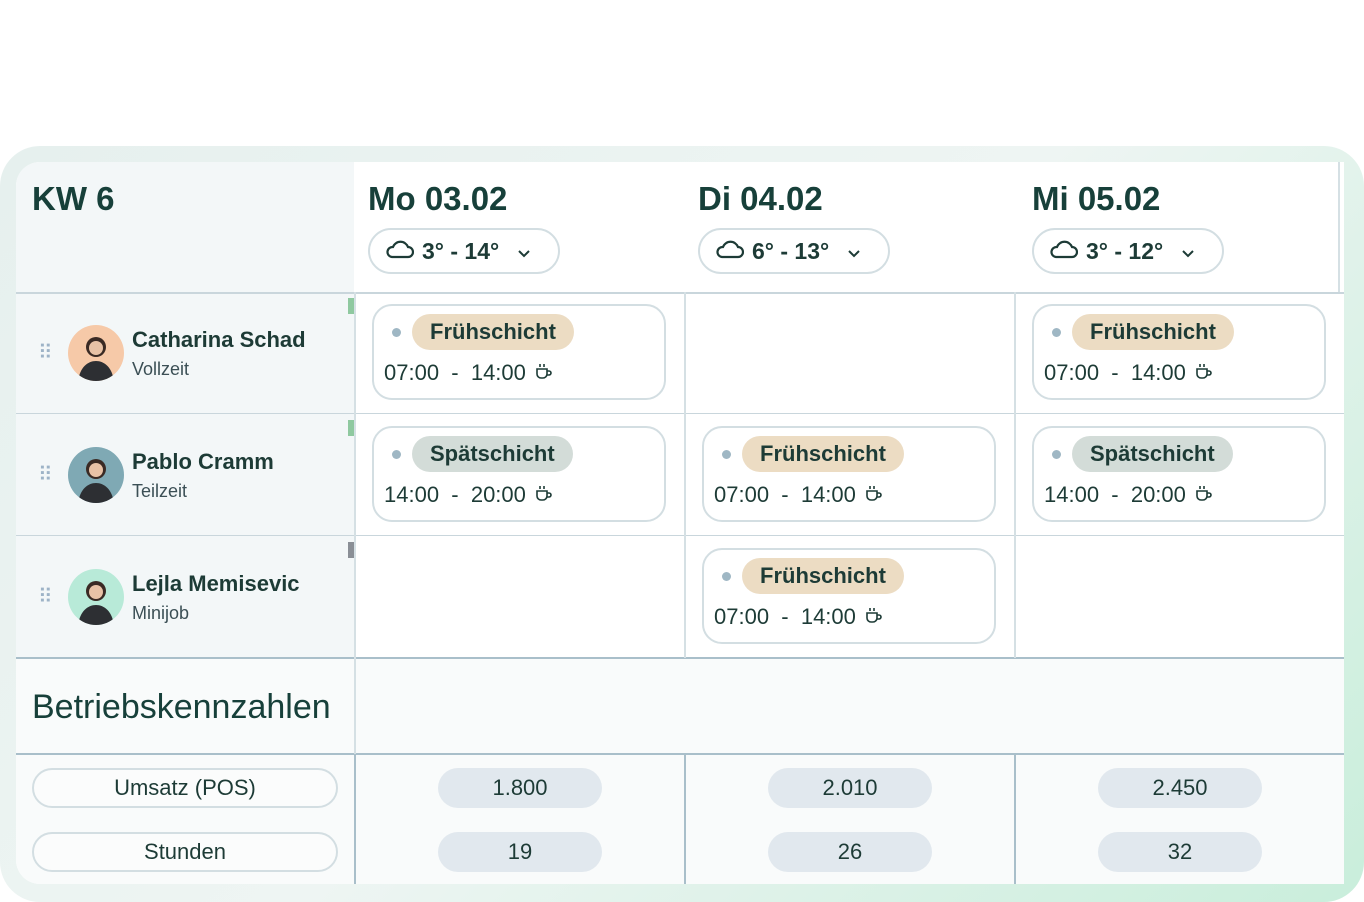  Describe the element at coordinates (203, 461) in the screenshot. I see `employee-name: Pablo Cramm` at that location.